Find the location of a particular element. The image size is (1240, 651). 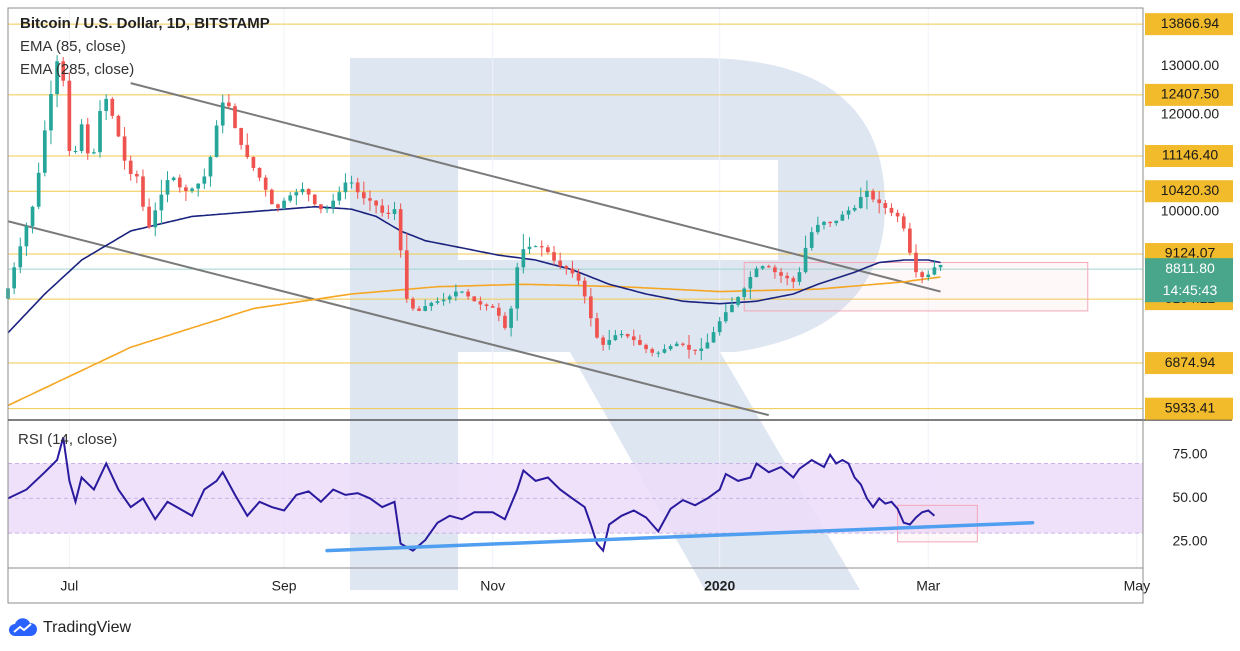

price-level-tag-label: 5933.41 is located at coordinates (1190, 407).